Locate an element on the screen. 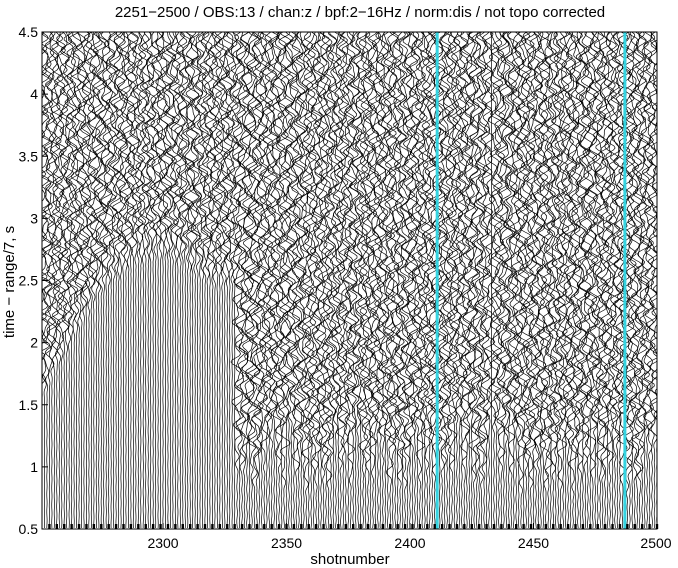 This screenshot has width=678, height=568. y-tick-label: 4 is located at coordinates (34, 94).